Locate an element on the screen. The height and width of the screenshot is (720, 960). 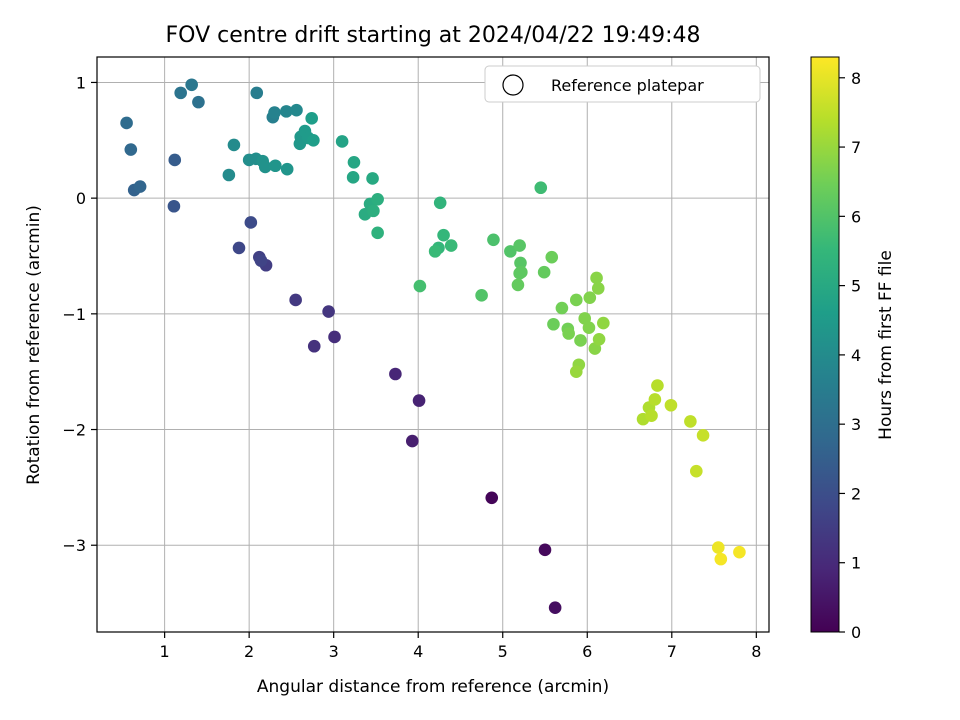
x-tick-label: 4 is located at coordinates (418, 651).